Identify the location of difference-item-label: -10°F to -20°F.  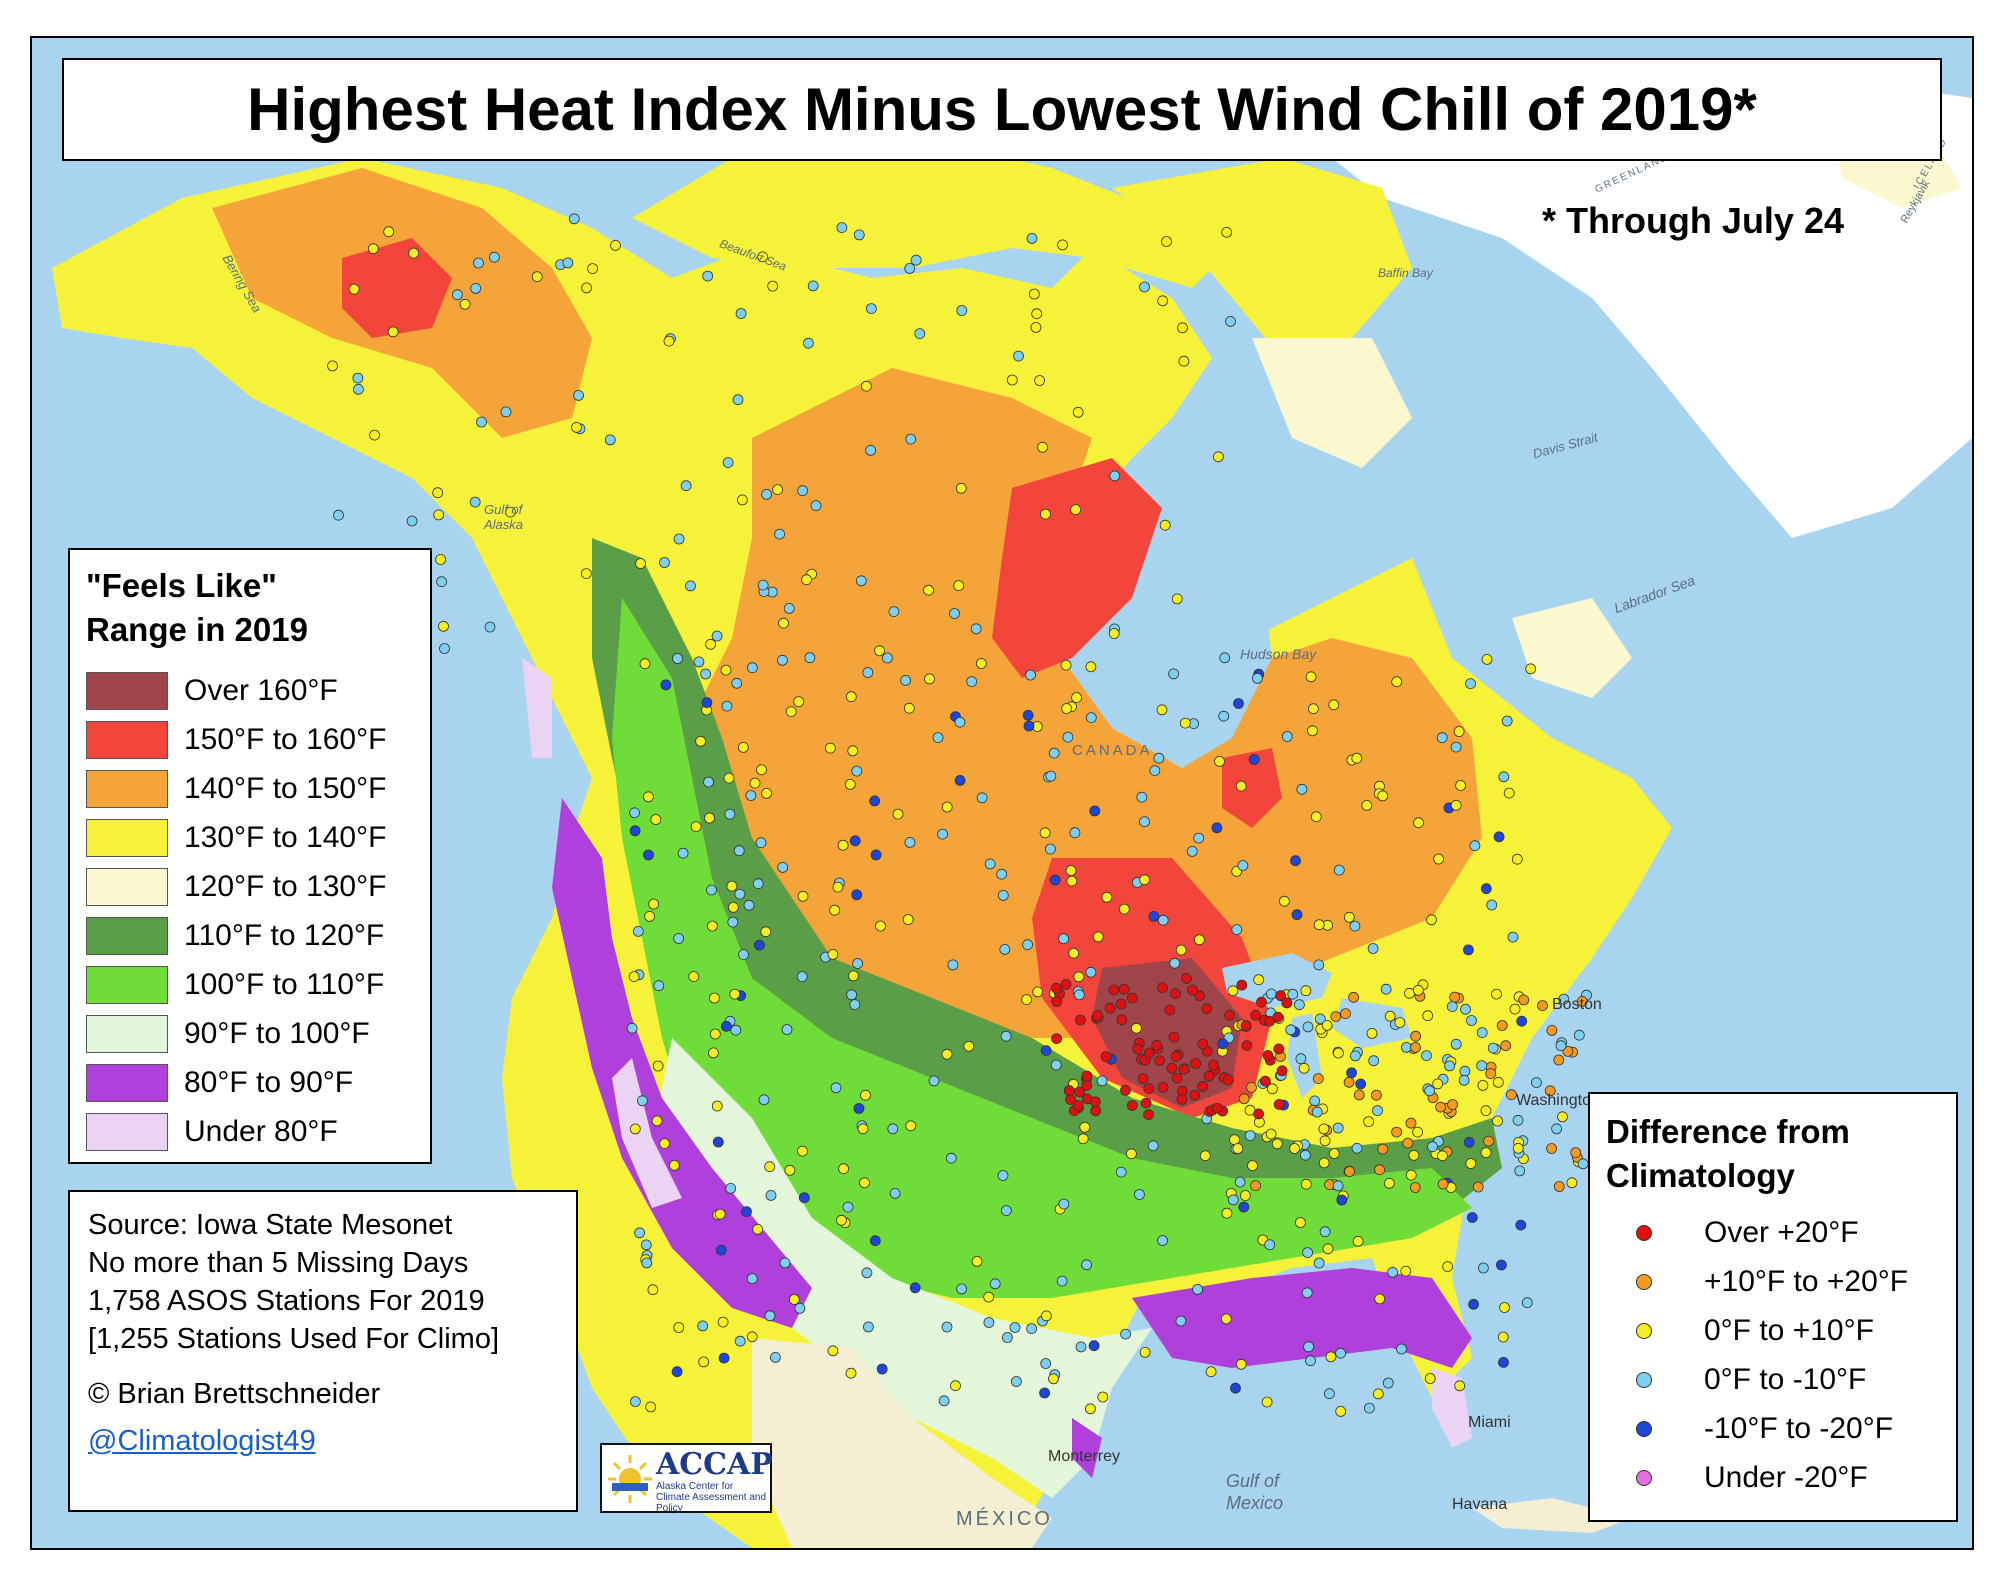
(1799, 1428).